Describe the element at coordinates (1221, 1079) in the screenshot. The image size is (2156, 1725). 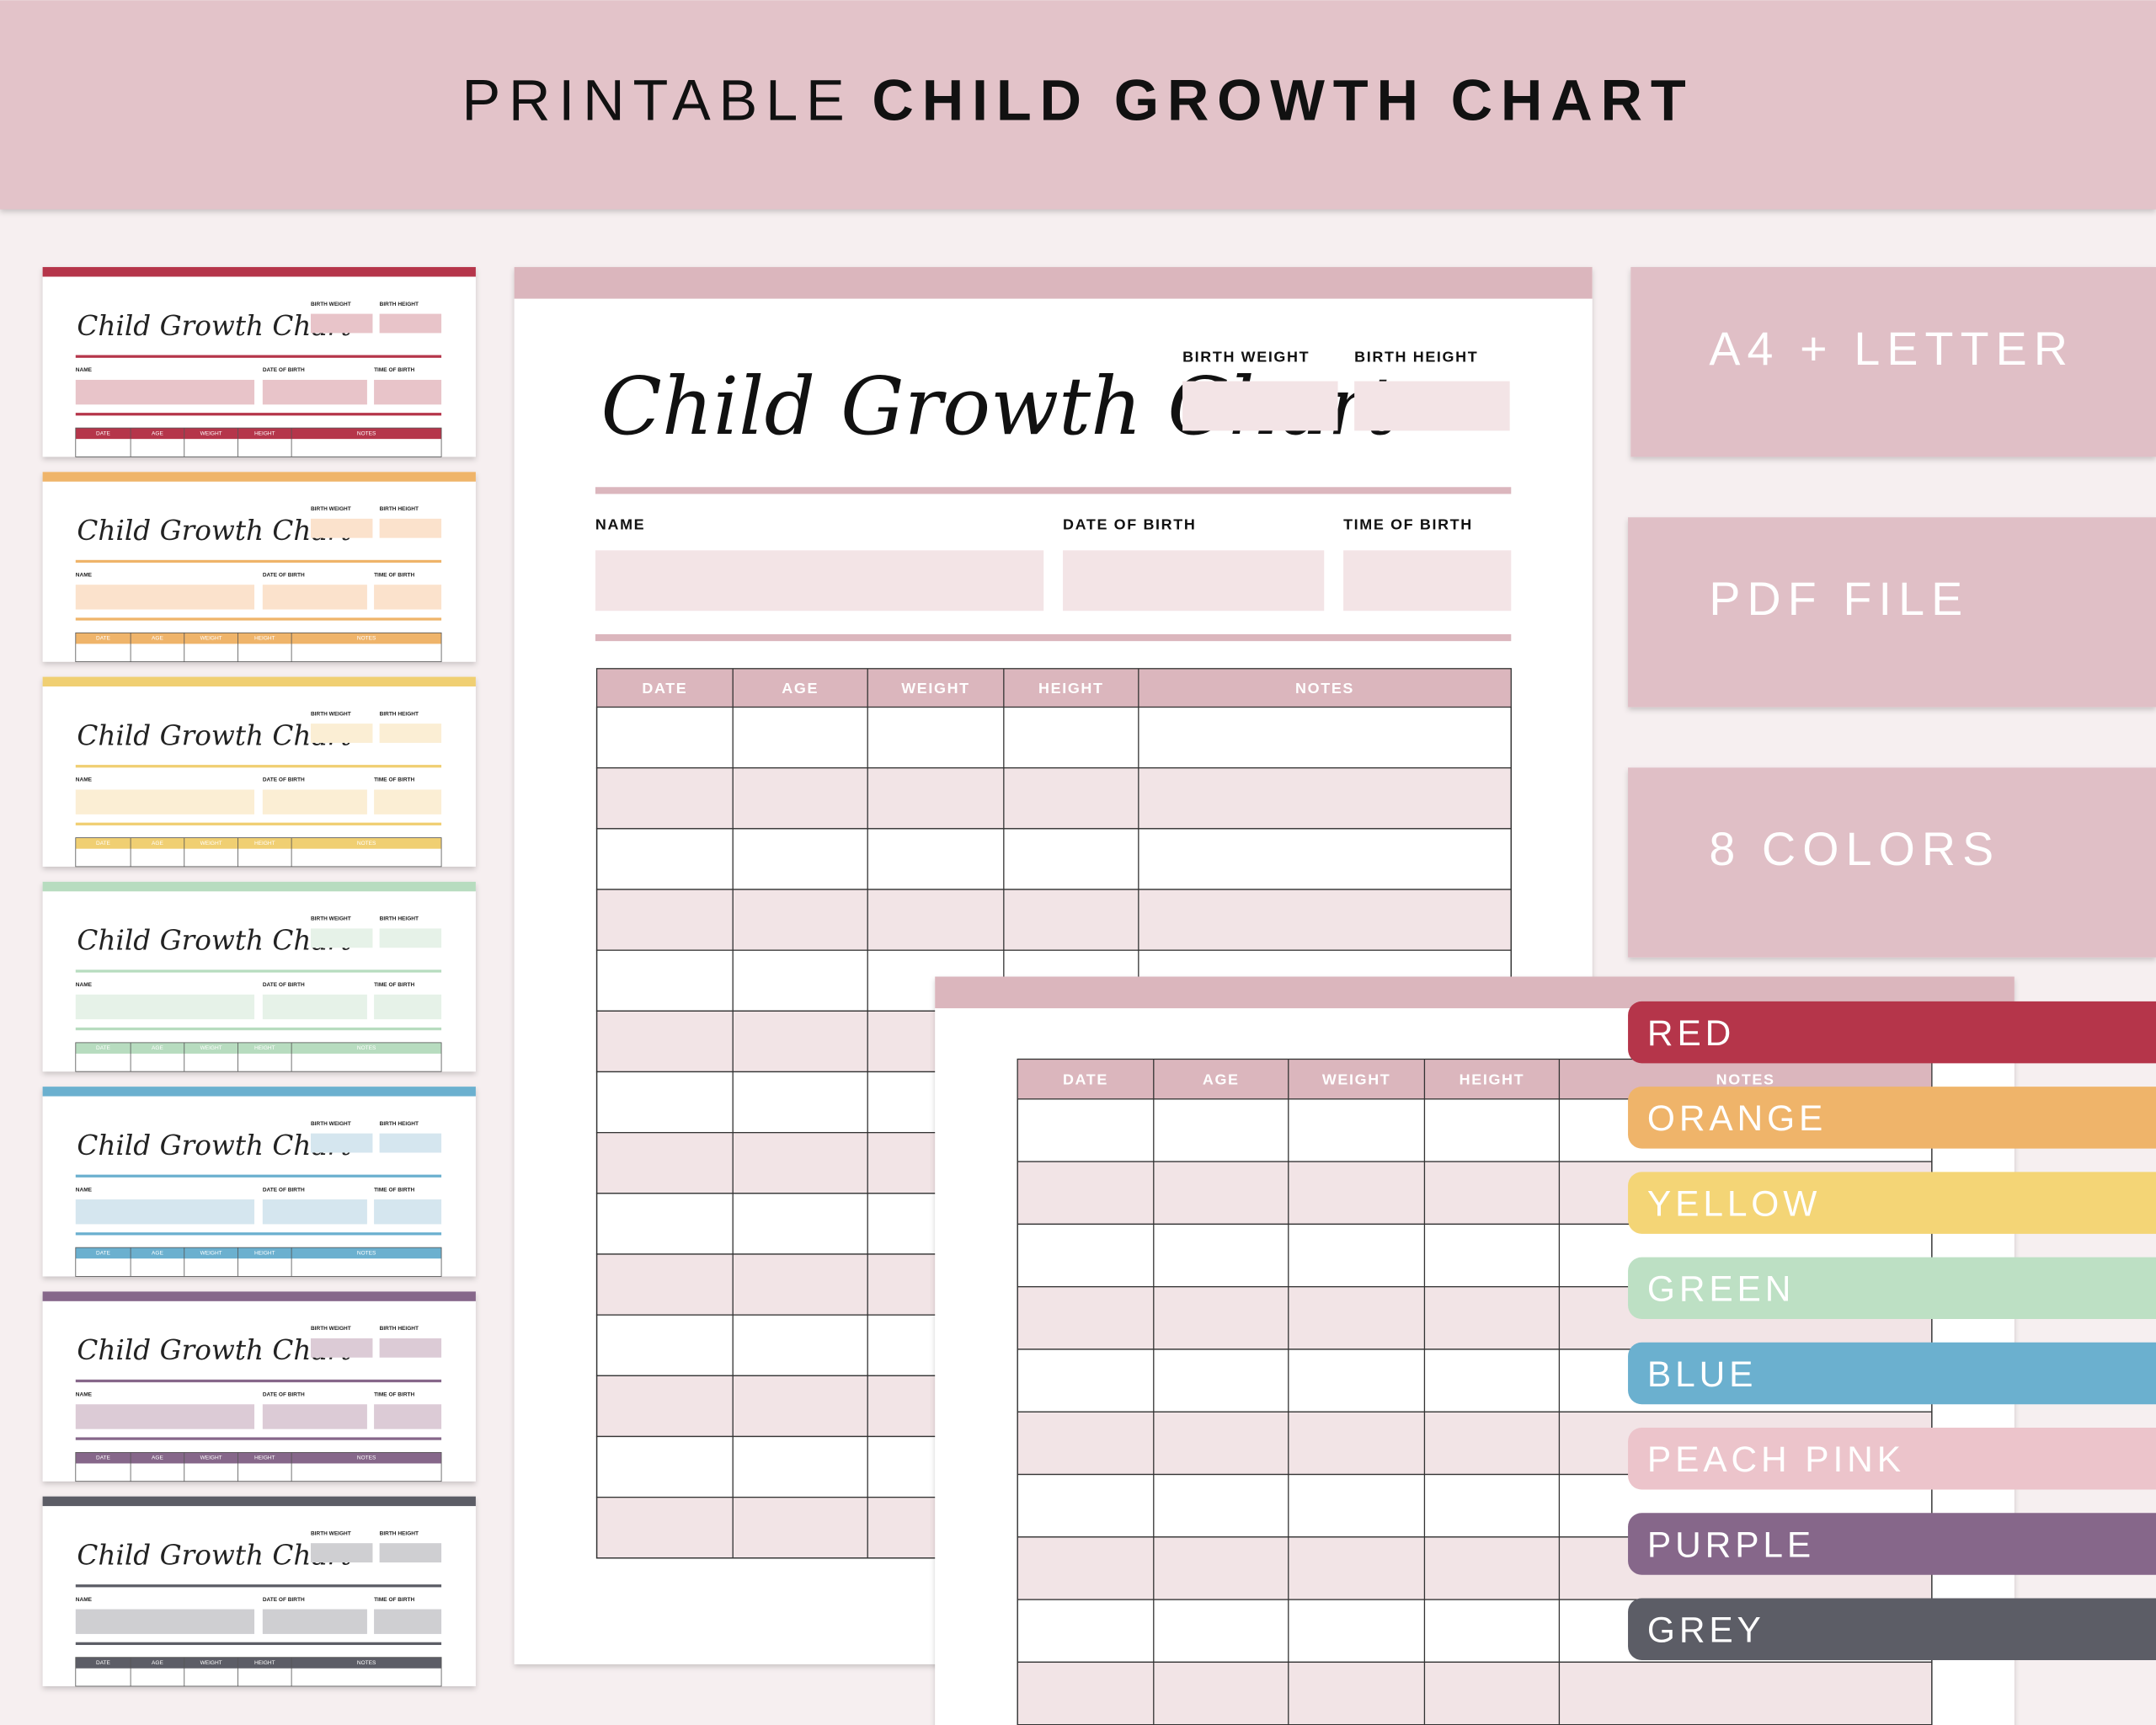
I see `column-header: AGE` at that location.